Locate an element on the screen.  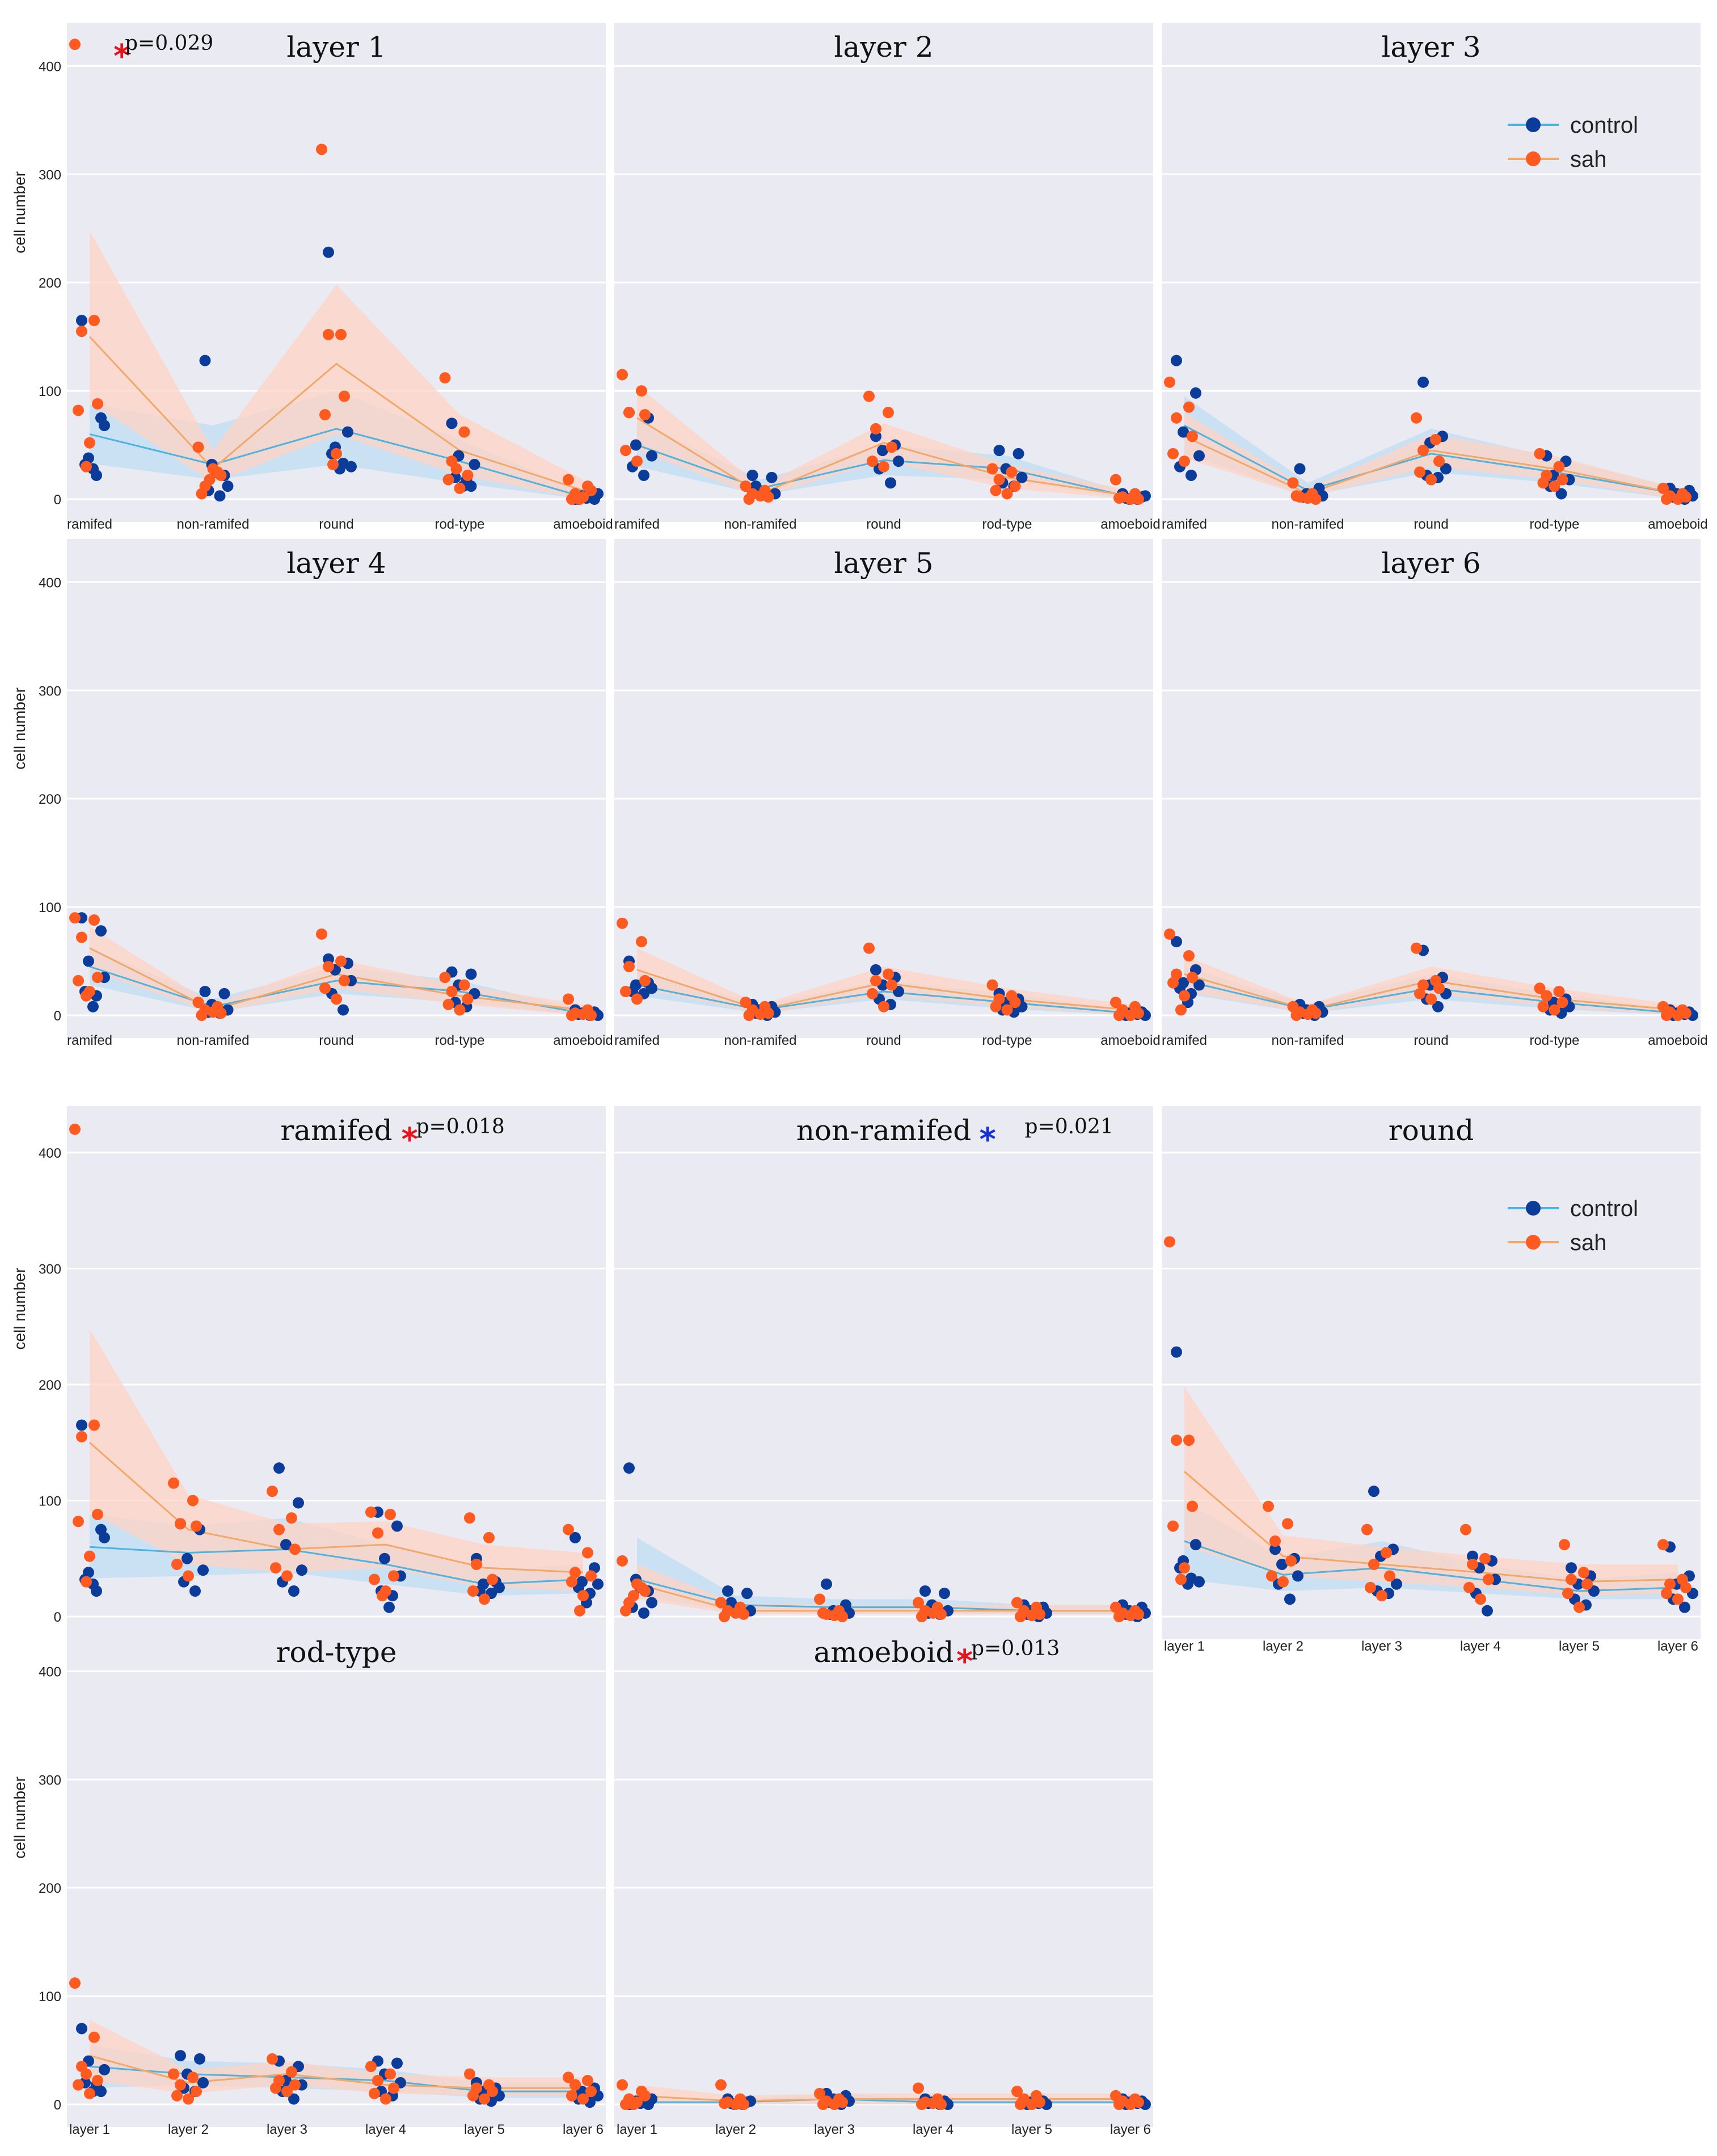
band-sah is located at coordinates (1431, 1491).